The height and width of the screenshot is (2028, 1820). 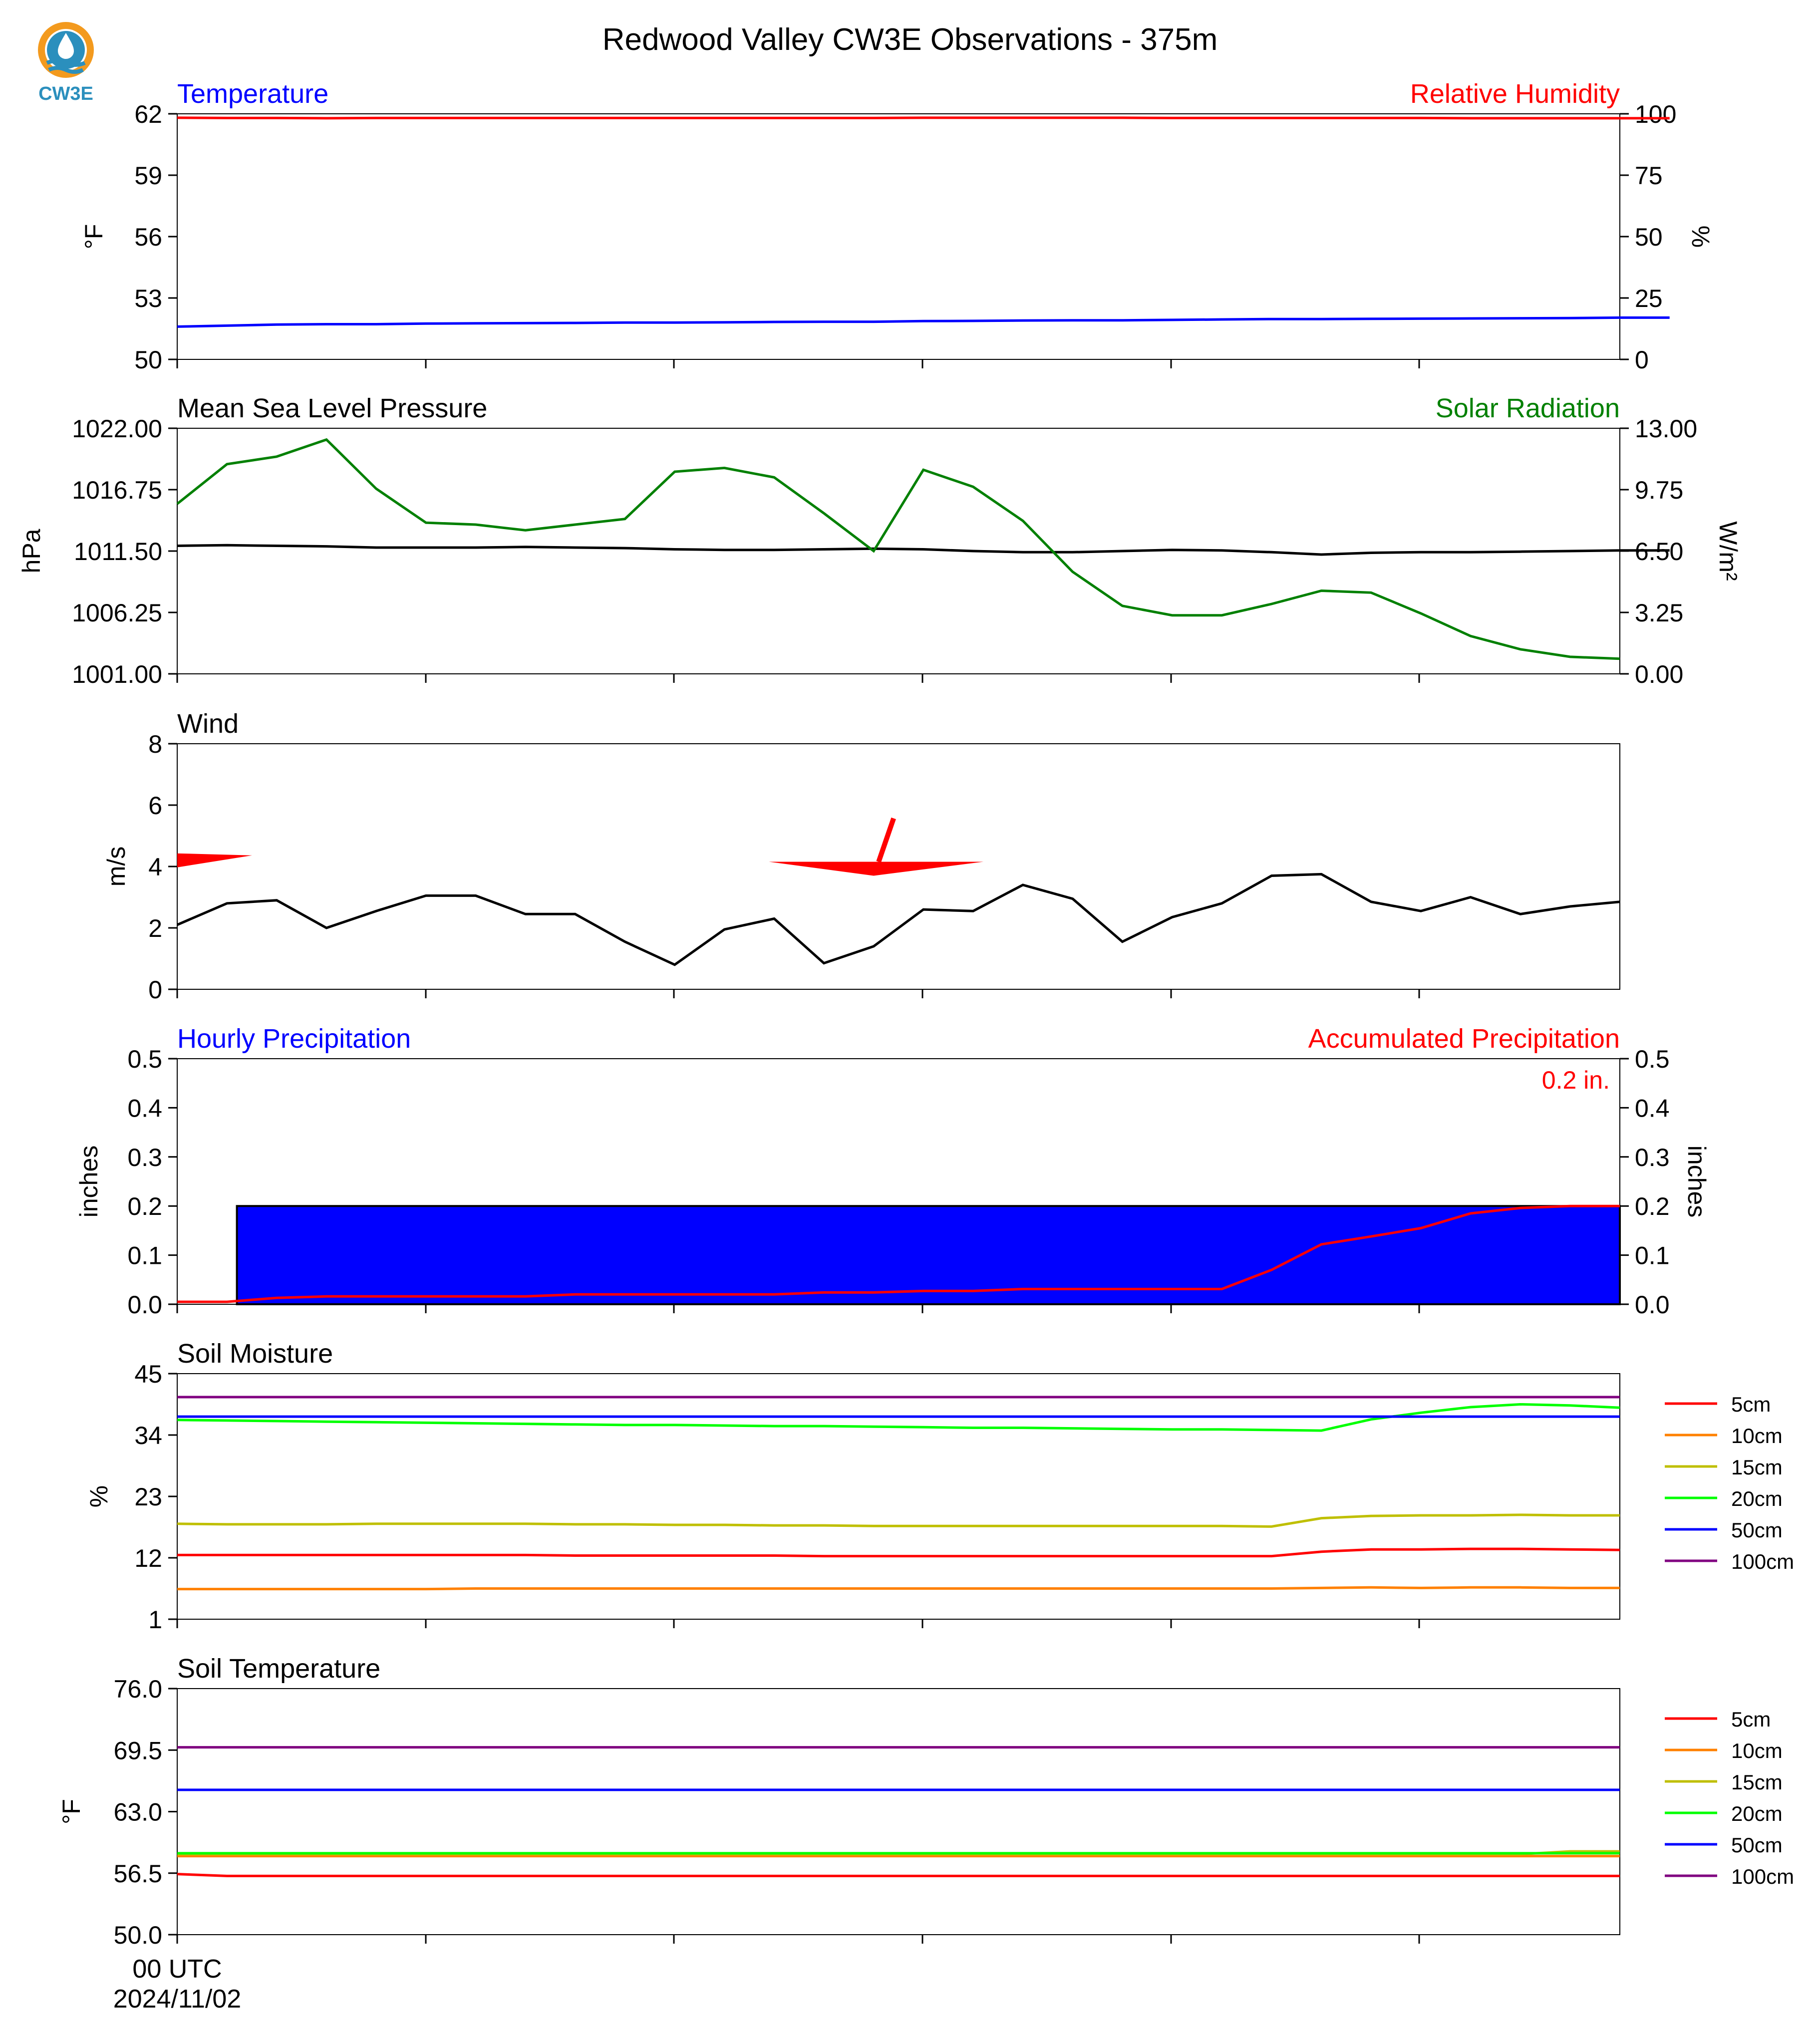 I want to click on y-tick-label: 62, so click(x=148, y=114).